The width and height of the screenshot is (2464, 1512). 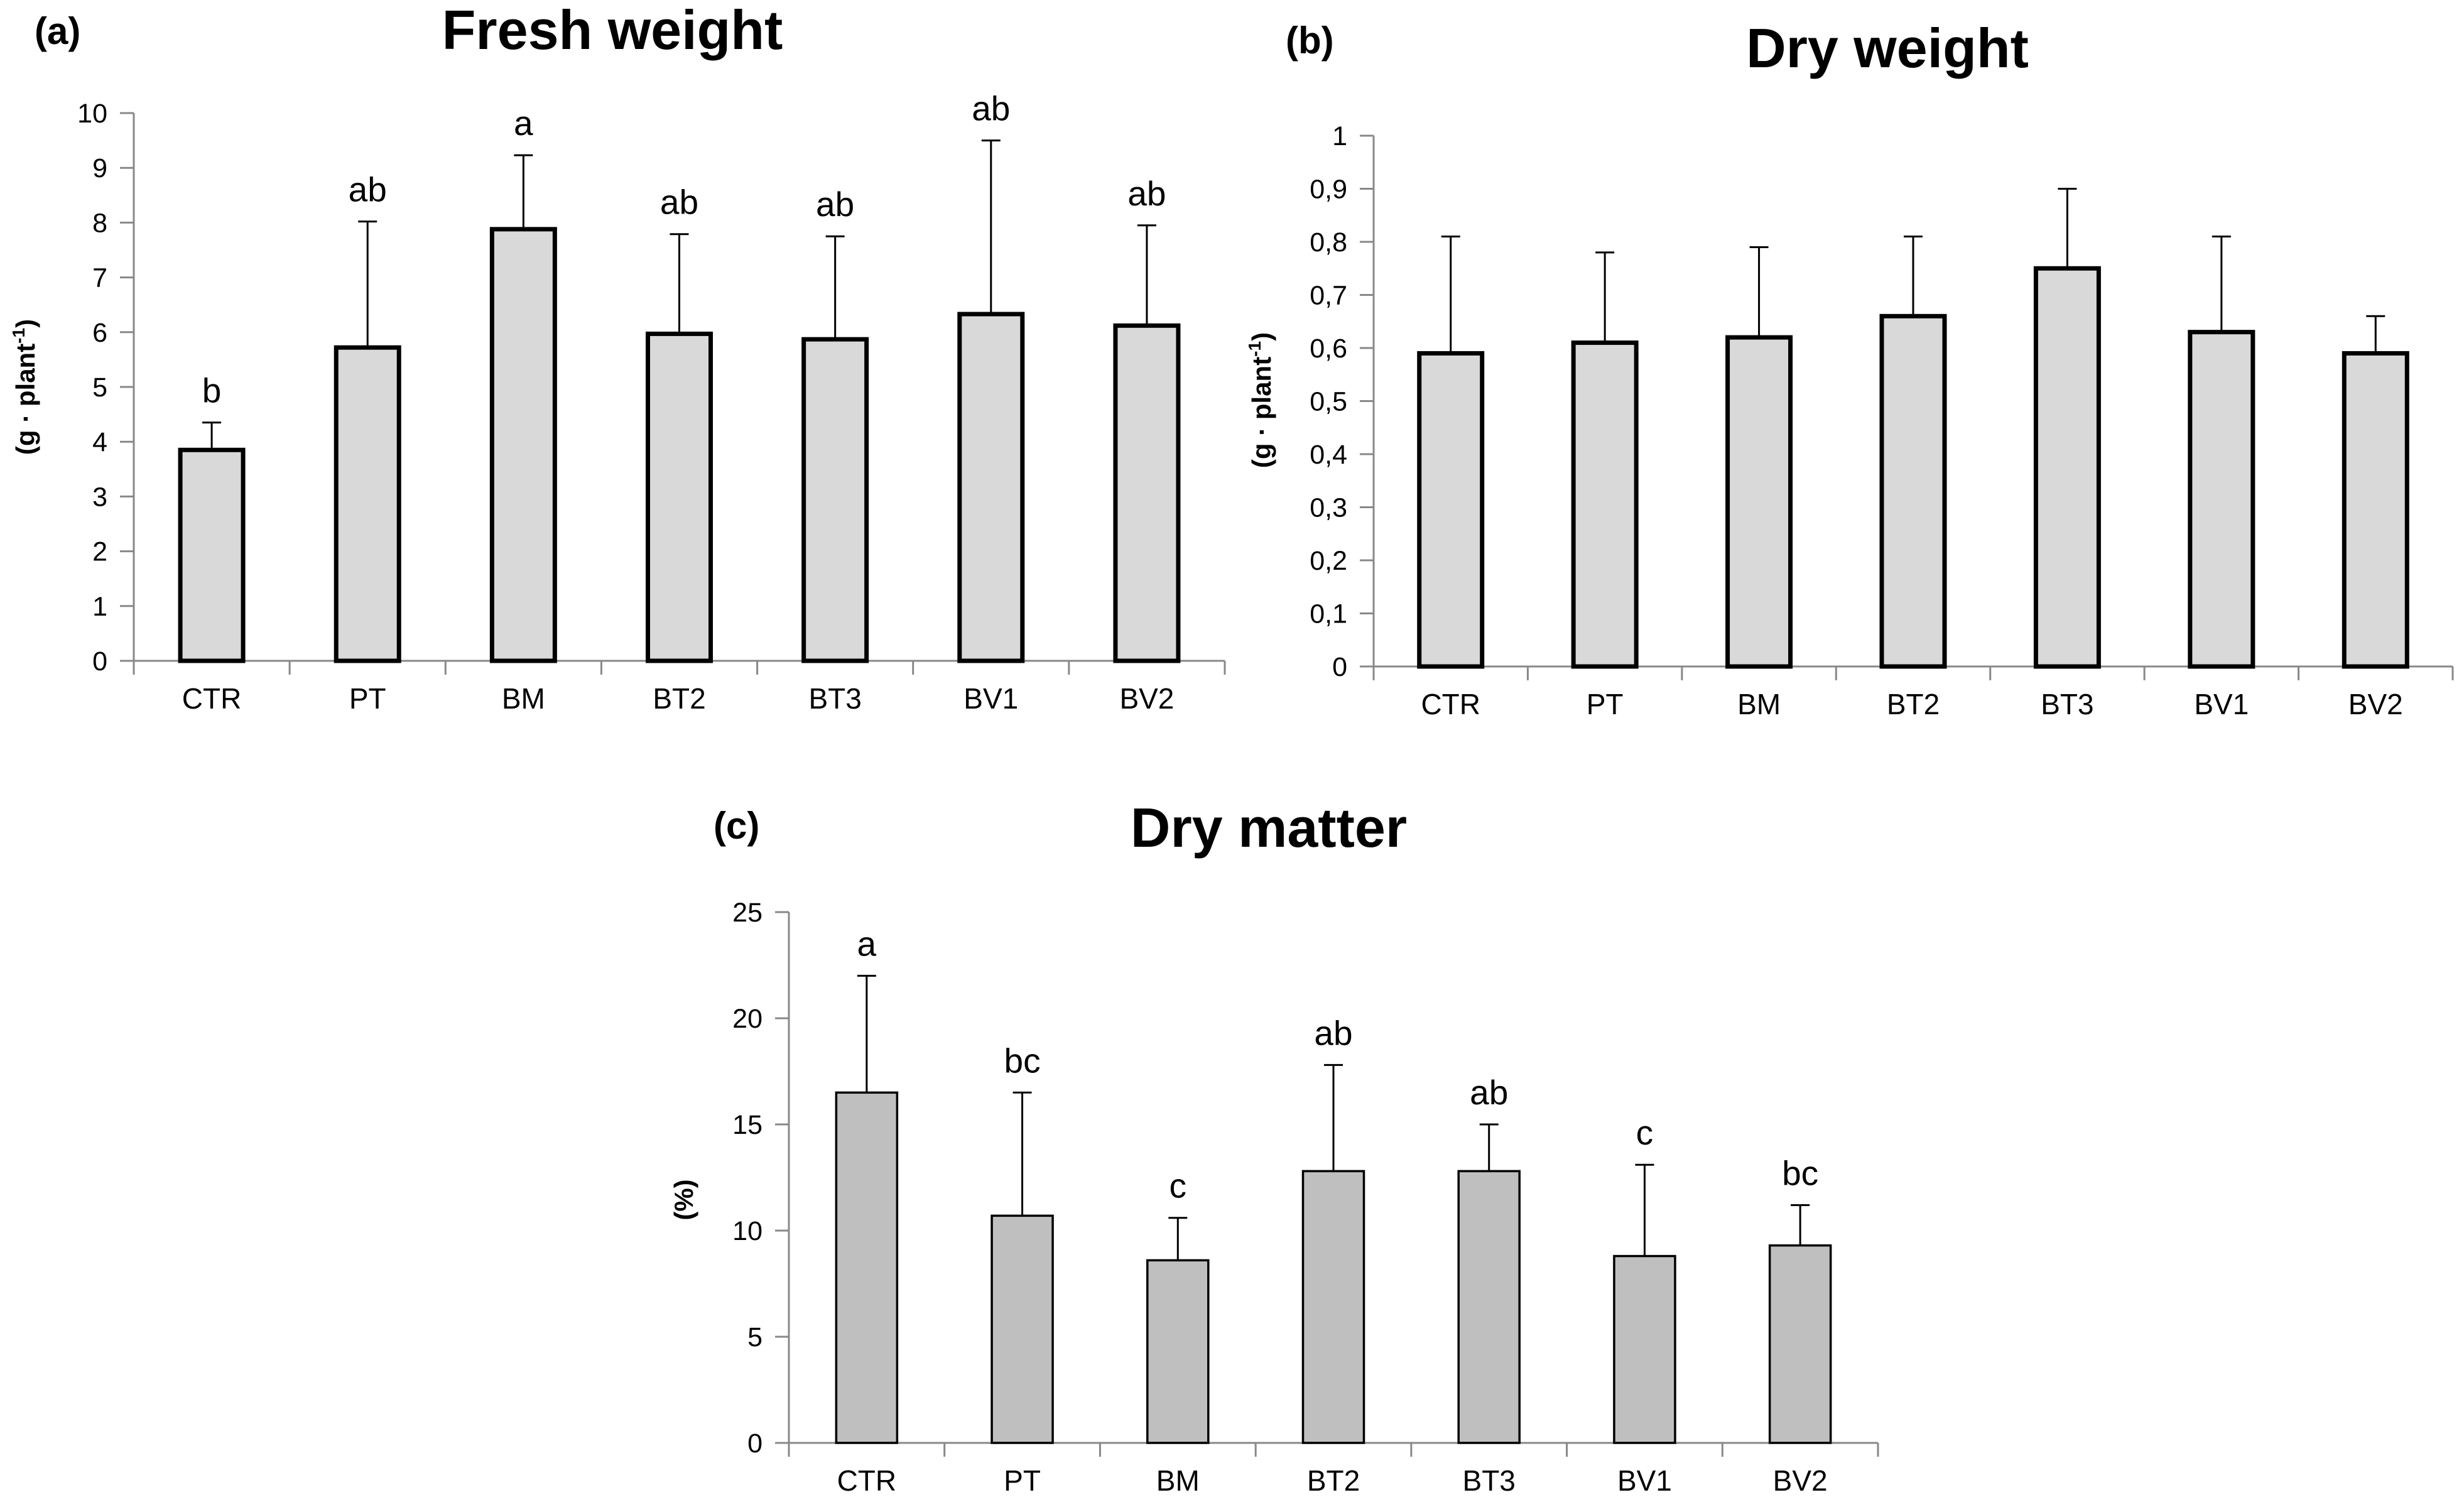 What do you see at coordinates (1328, 455) in the screenshot?
I see `y-tick-label: 0,4` at bounding box center [1328, 455].